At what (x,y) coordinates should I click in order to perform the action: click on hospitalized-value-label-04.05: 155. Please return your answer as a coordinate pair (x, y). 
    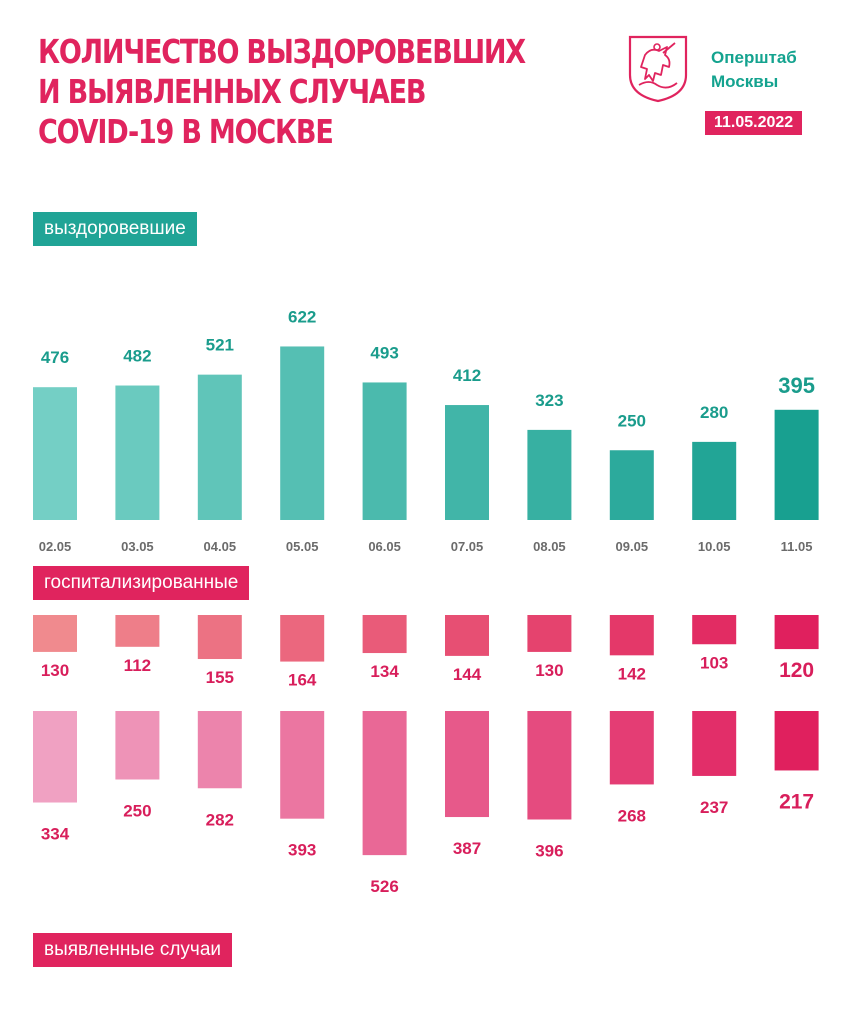
    Looking at the image, I should click on (220, 677).